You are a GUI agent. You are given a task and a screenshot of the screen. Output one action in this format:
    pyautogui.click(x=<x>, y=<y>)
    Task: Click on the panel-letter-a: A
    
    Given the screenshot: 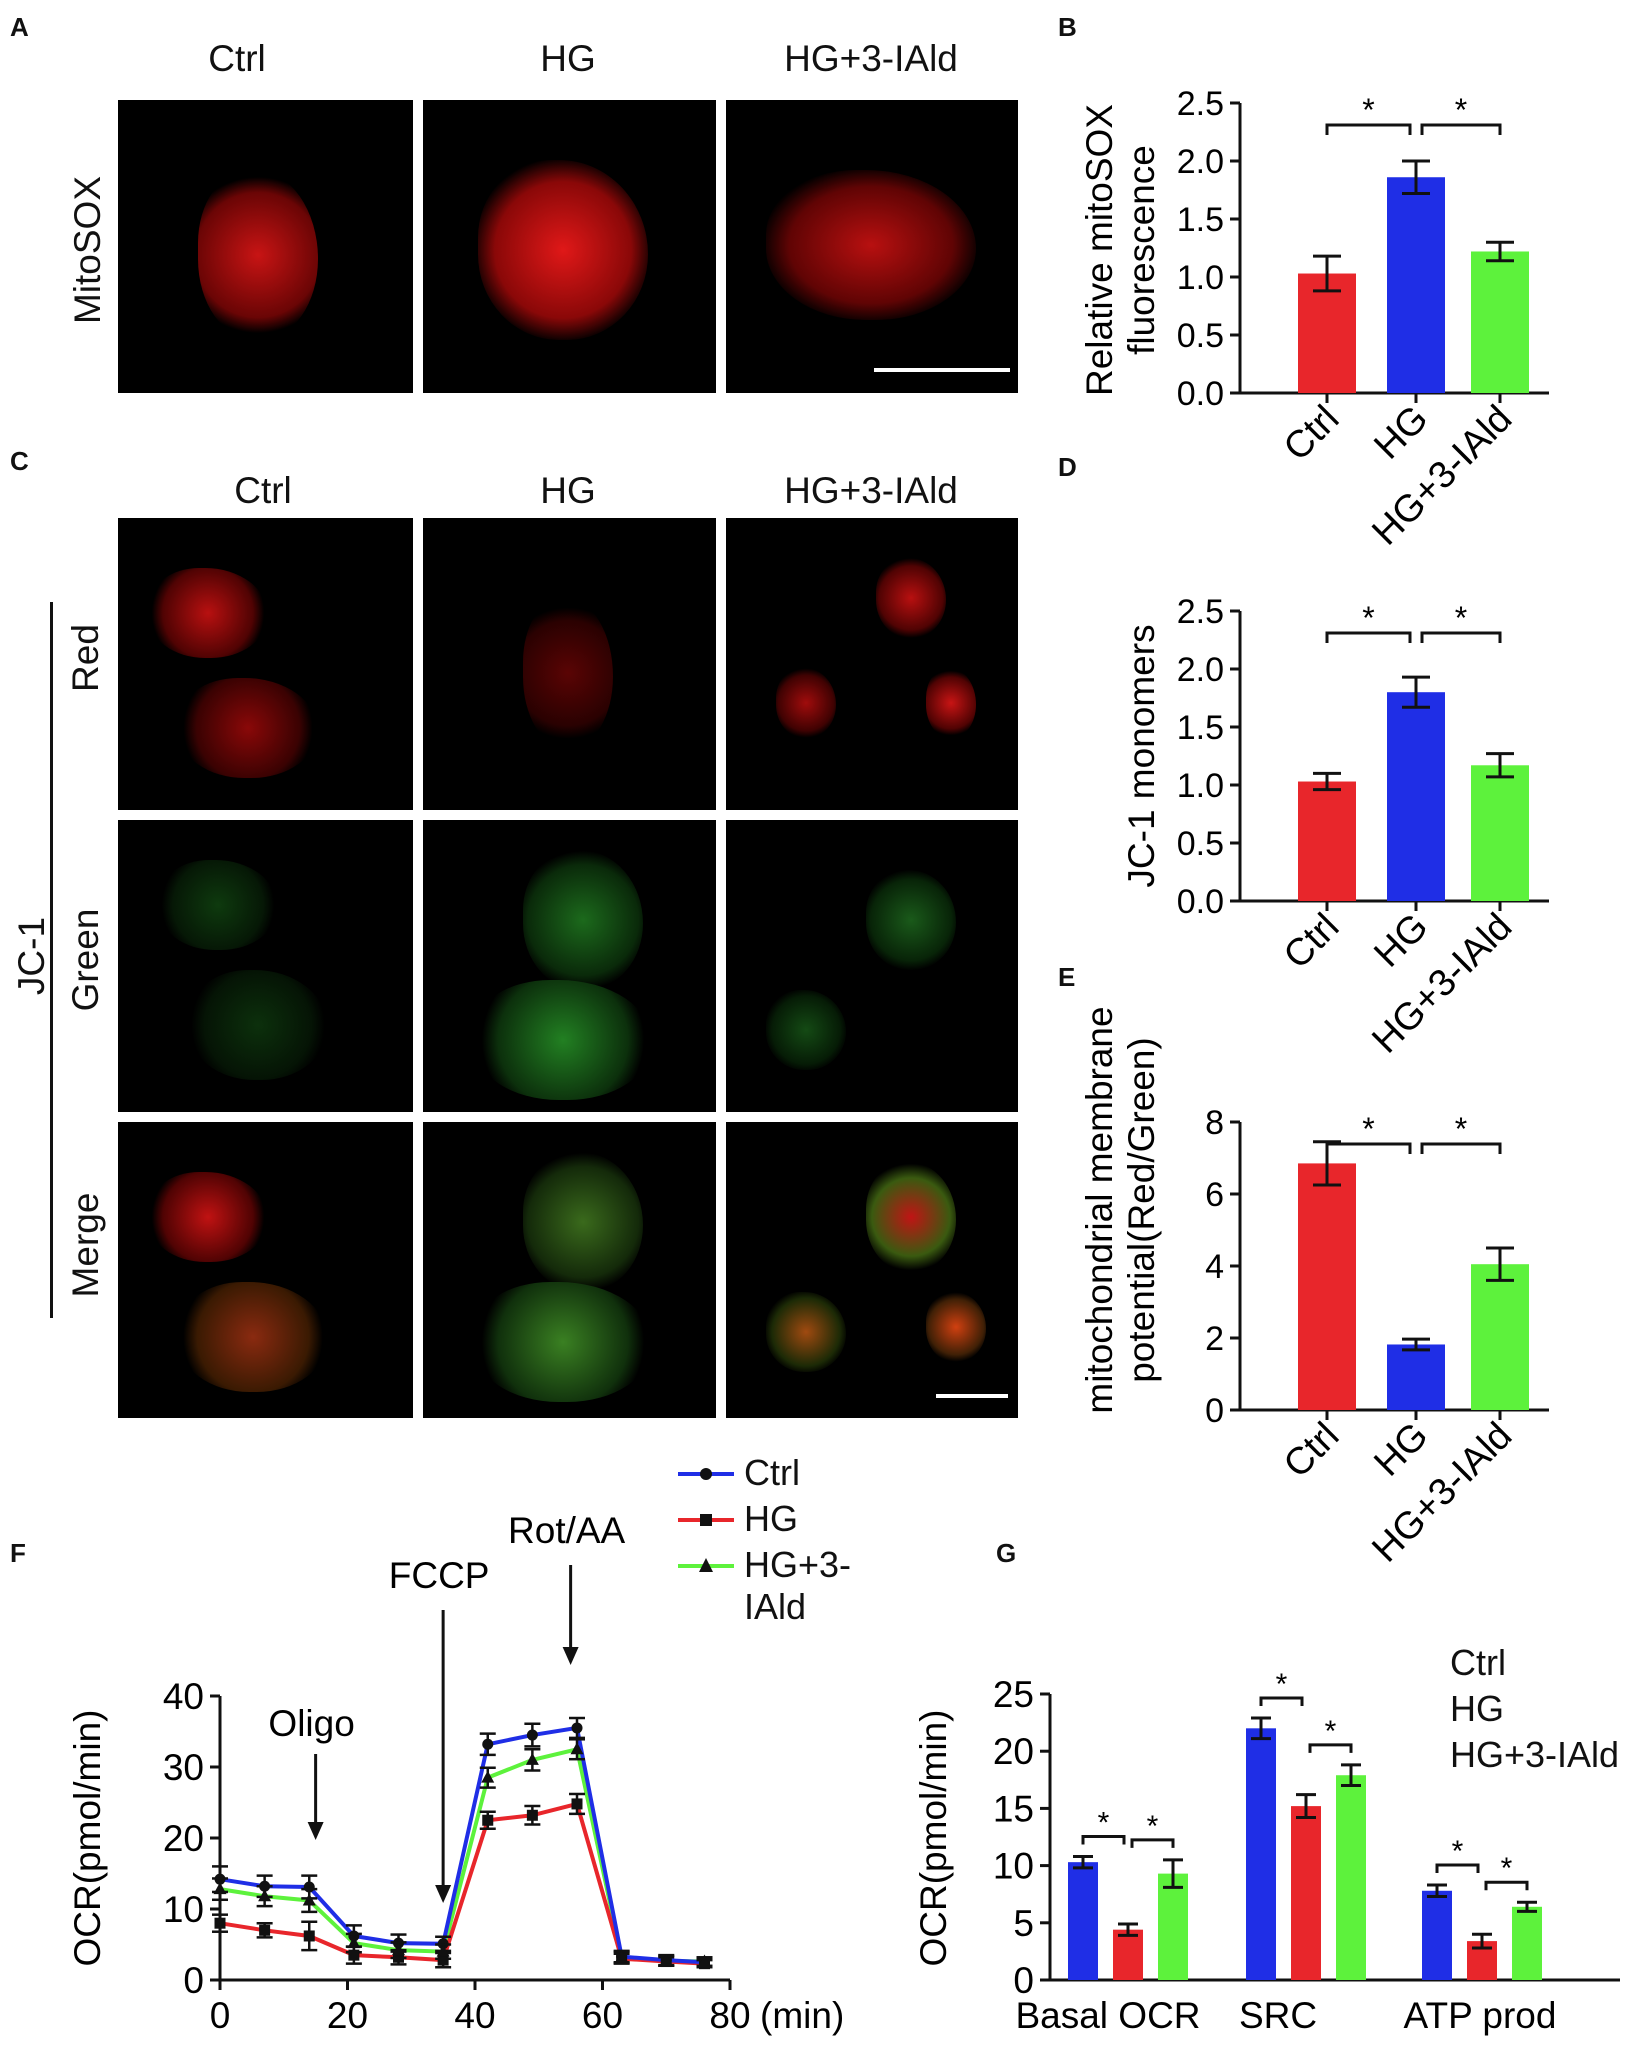 What is the action you would take?
    pyautogui.click(x=19, y=27)
    